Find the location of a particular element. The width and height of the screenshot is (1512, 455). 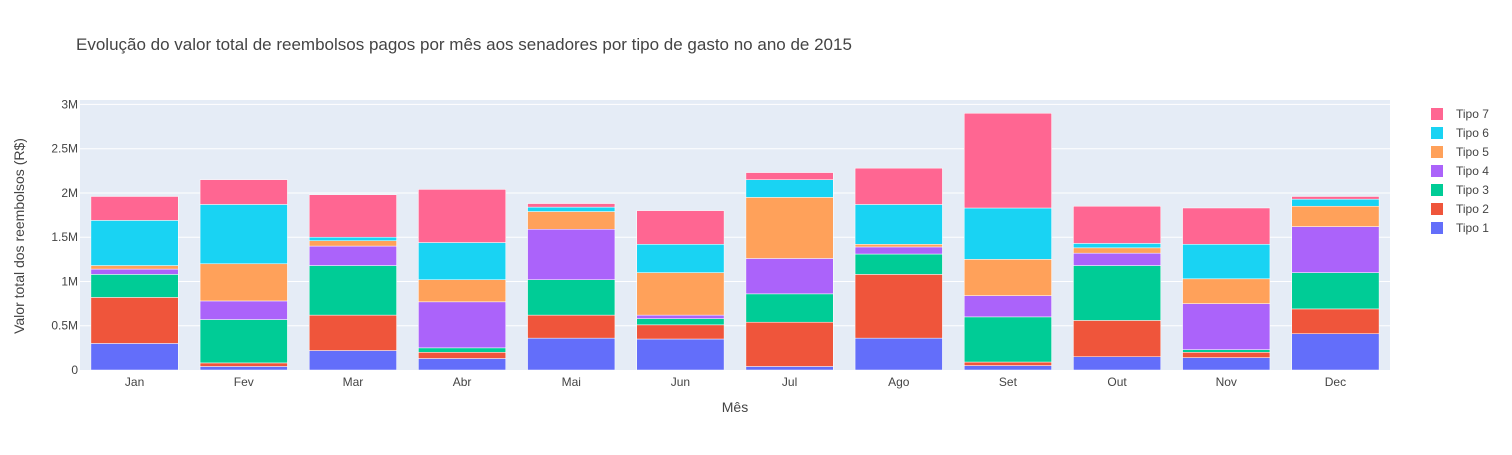

x-tick-label: Out is located at coordinates (1117, 382).